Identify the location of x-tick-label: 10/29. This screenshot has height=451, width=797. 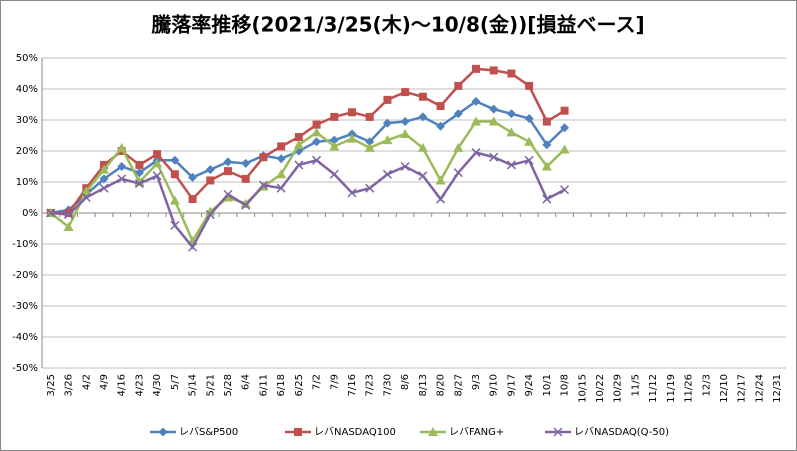
(618, 388).